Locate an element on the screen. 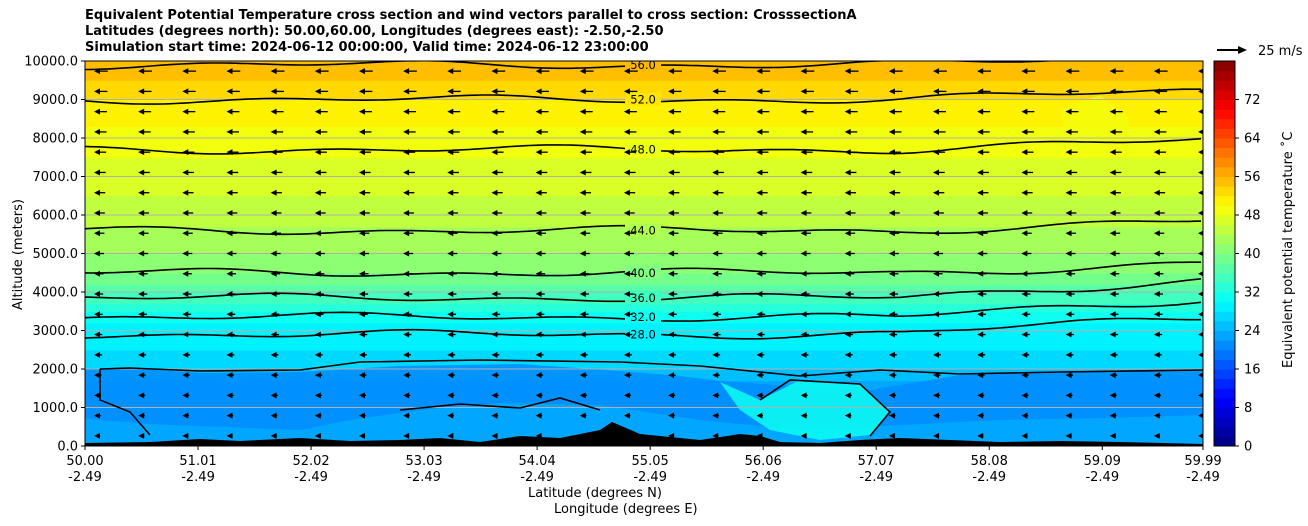 The height and width of the screenshot is (526, 1308). colorbar-tick-label: 16 is located at coordinates (1252, 370).